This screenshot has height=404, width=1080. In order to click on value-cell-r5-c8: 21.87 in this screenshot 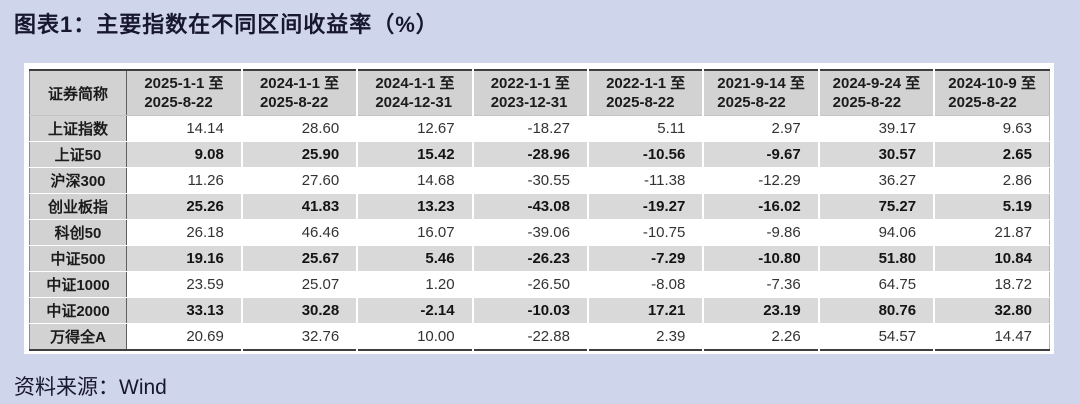, I will do `click(992, 232)`.